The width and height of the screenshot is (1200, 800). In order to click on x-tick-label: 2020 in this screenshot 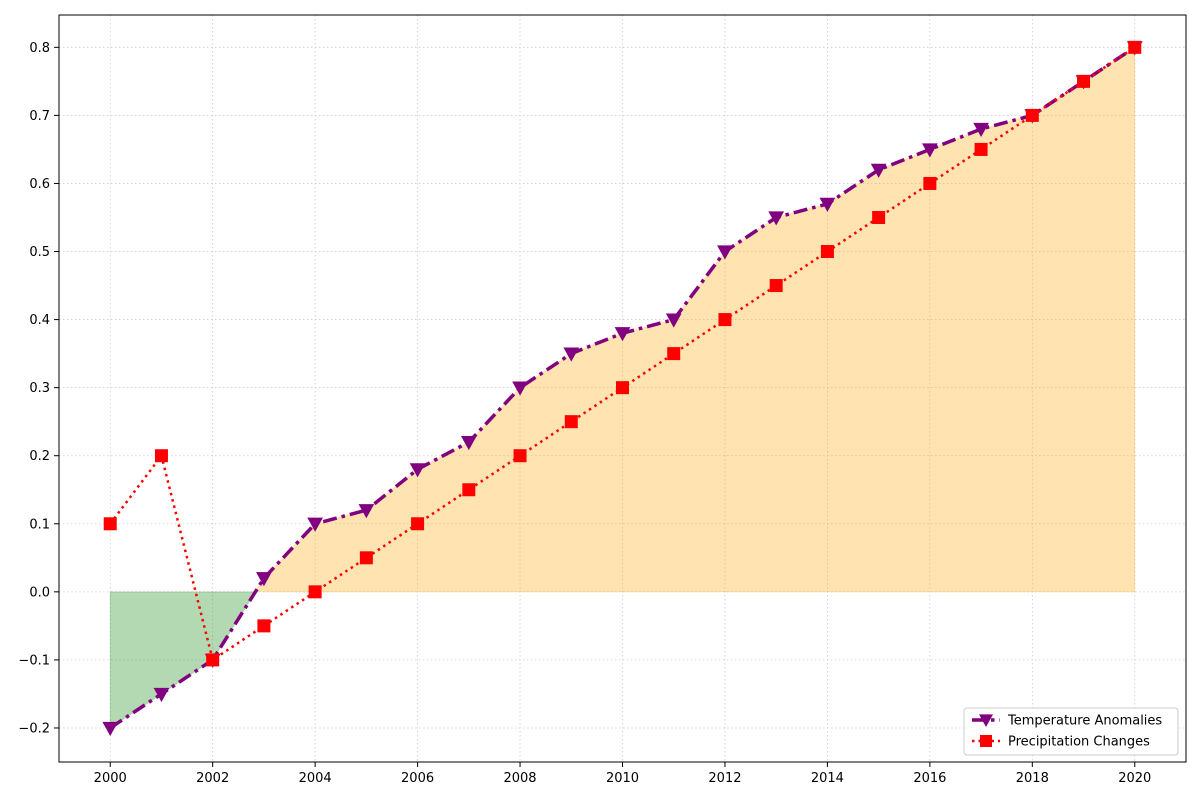, I will do `click(1134, 778)`.